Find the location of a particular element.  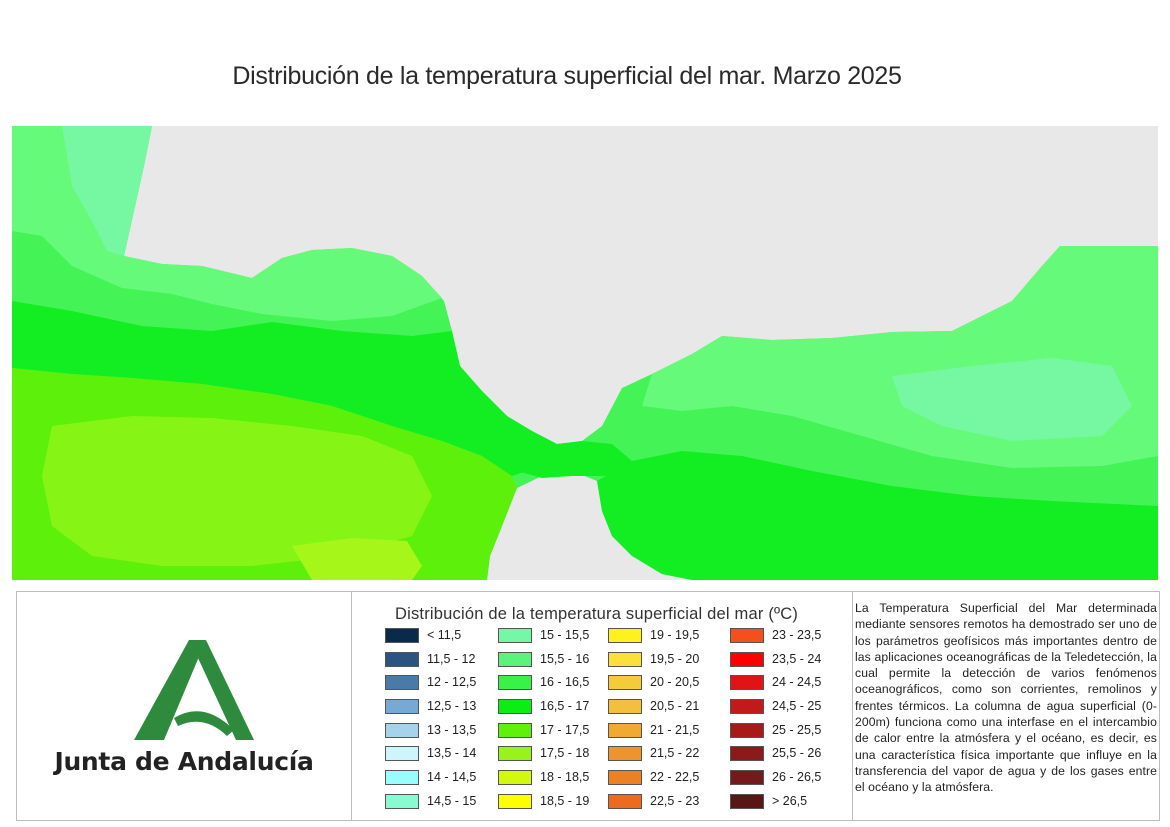

legend-label: 18 - 18,5 is located at coordinates (565, 777).